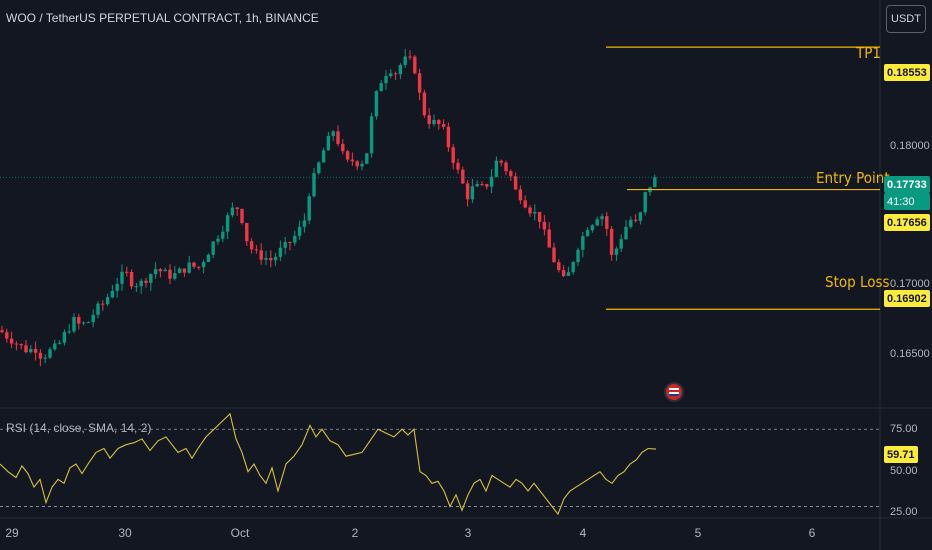 Image resolution: width=932 pixels, height=550 pixels. Describe the element at coordinates (907, 222) in the screenshot. I see `entry-price-tag: 0.17656` at that location.